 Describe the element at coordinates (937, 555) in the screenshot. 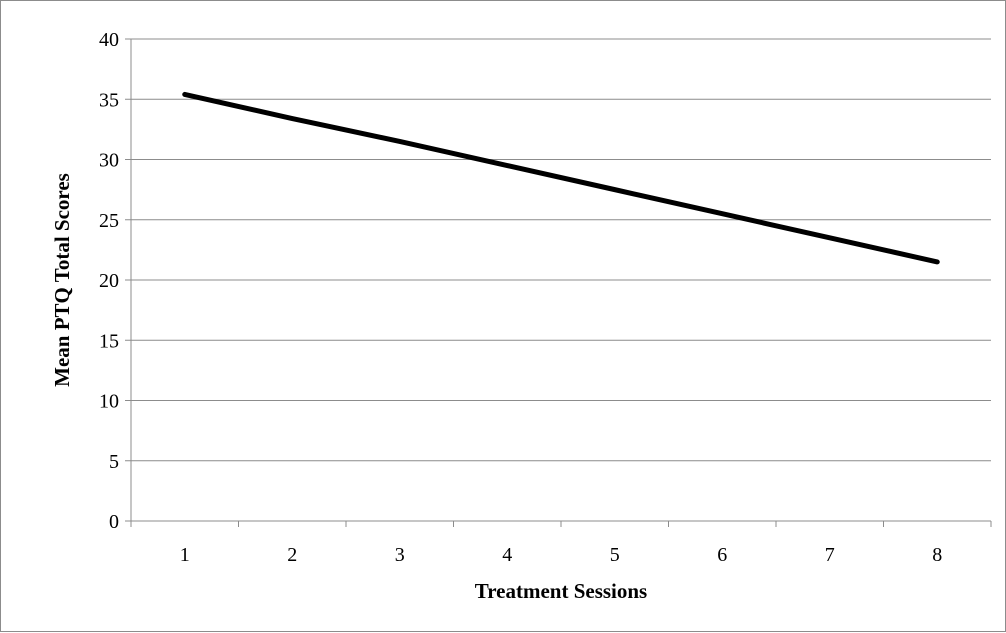

I see `x-tick-label: 8` at that location.